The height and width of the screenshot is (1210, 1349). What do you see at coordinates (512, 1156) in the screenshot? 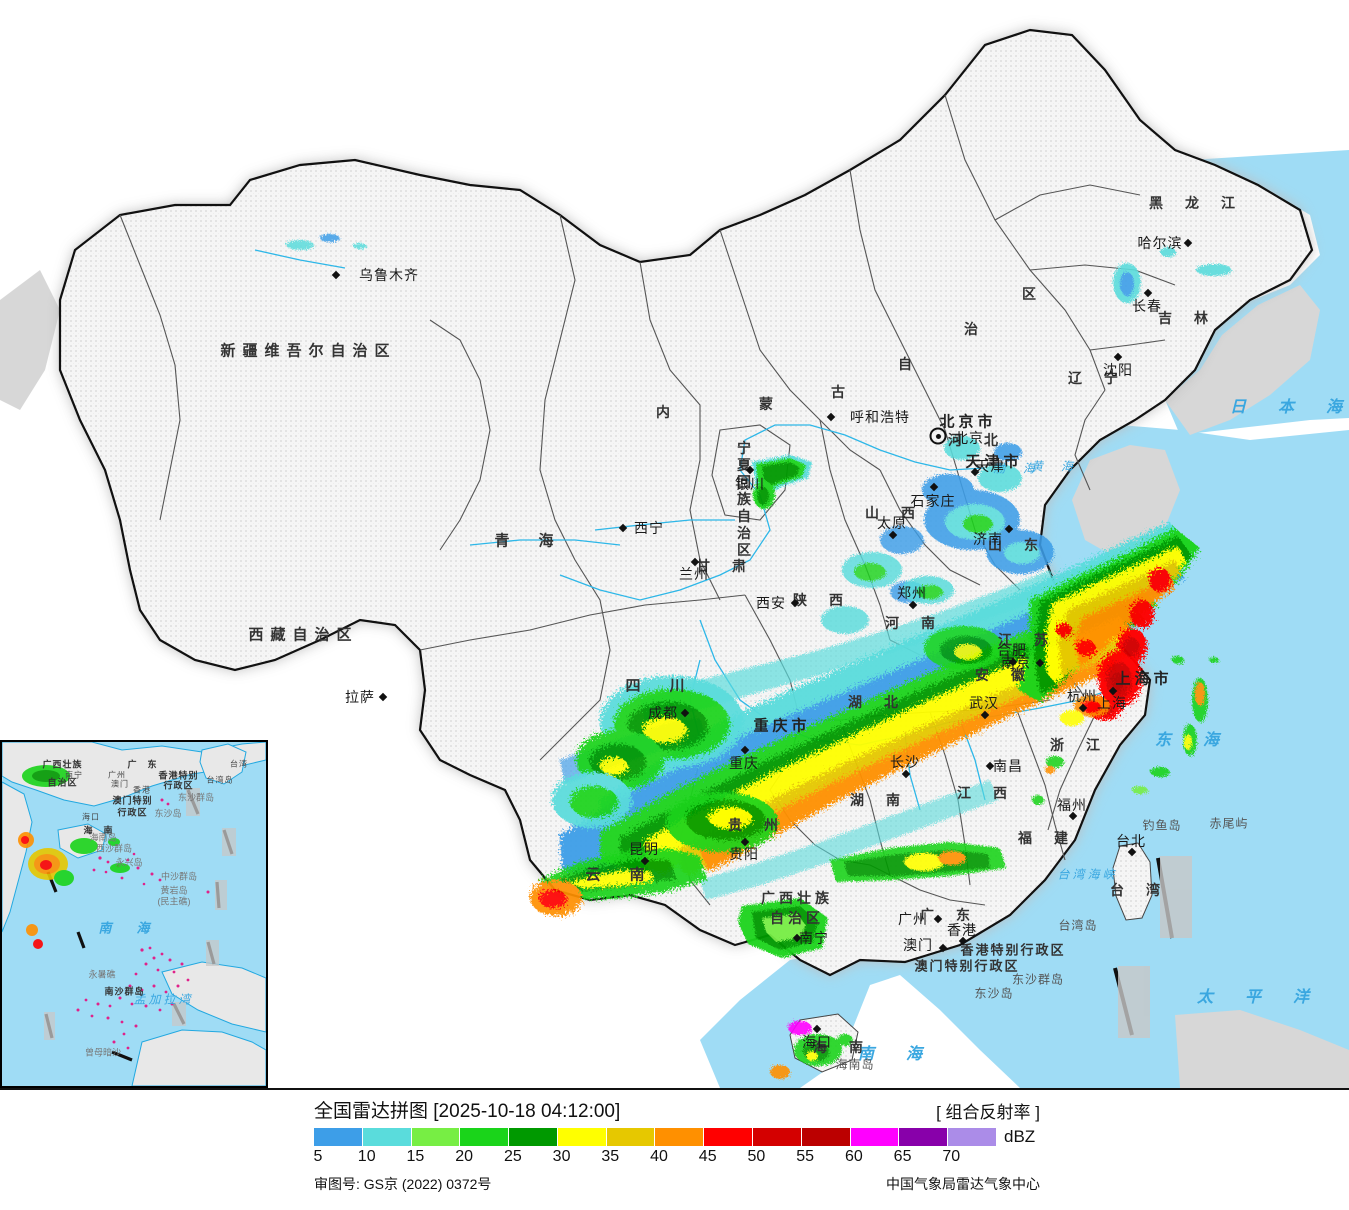
I see `dbz-tick-25: 25` at bounding box center [512, 1156].